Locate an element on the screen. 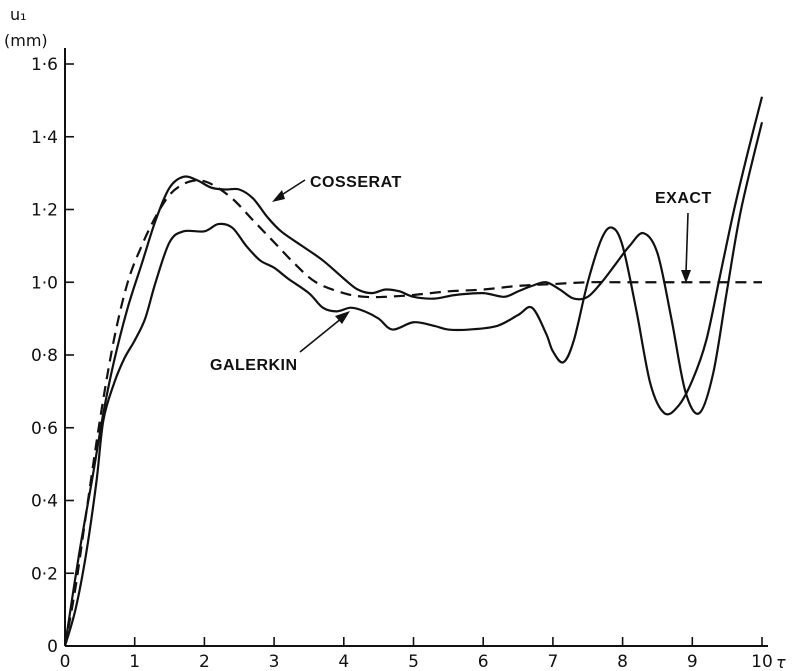 This screenshot has height=671, width=797. y-tick-label: 0·8 is located at coordinates (44, 356).